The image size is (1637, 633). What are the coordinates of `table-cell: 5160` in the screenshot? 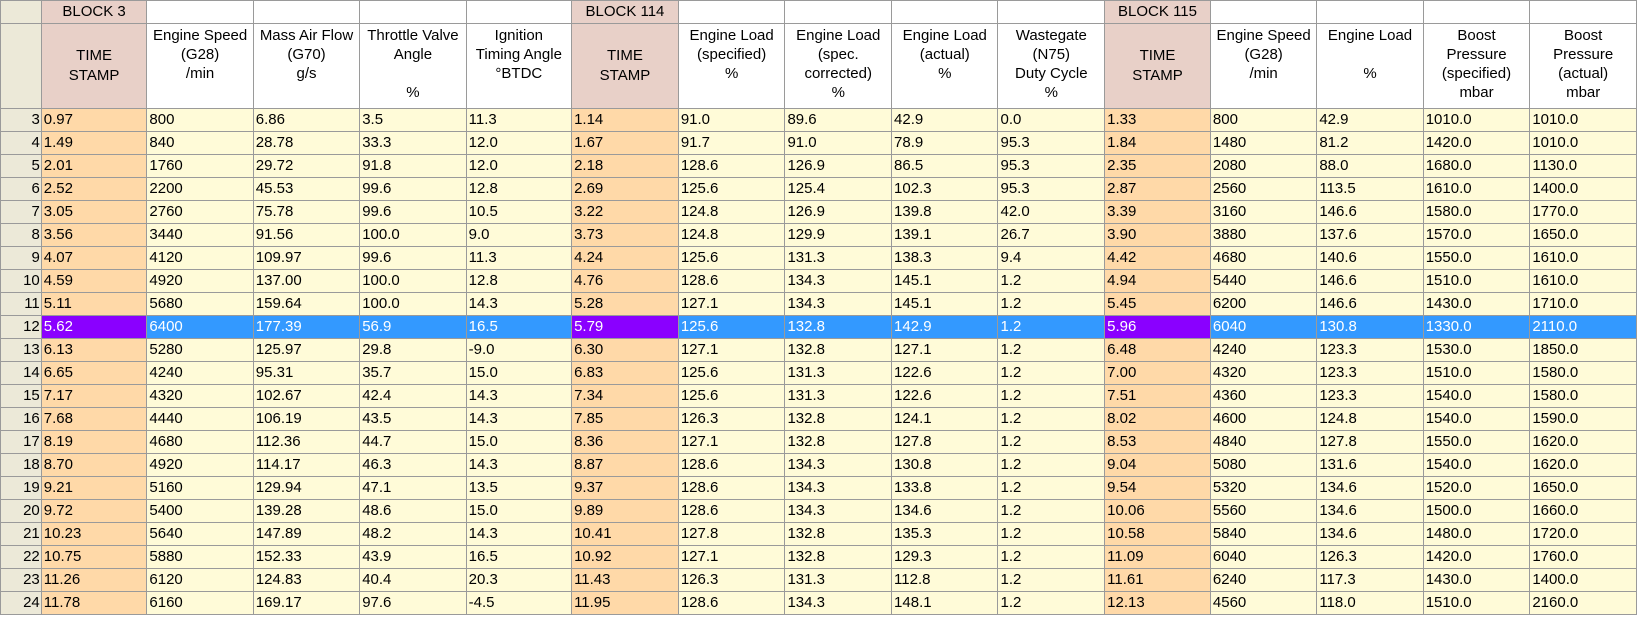 It's located at (200, 488).